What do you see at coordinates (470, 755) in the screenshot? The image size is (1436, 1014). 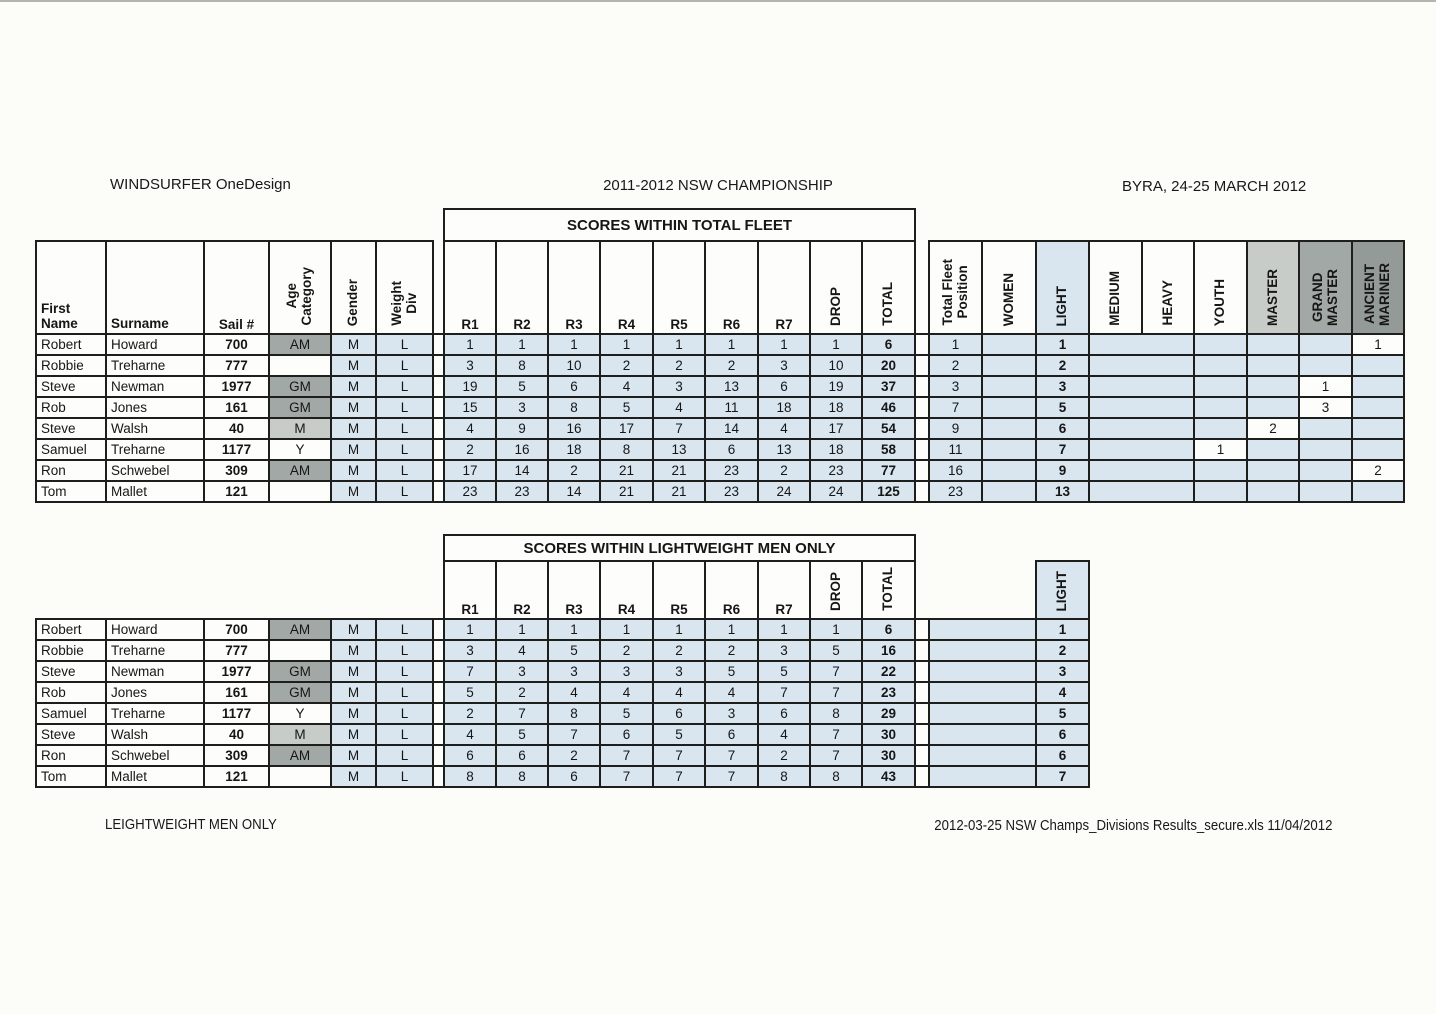 I see `cell-race-score-r1: 6` at bounding box center [470, 755].